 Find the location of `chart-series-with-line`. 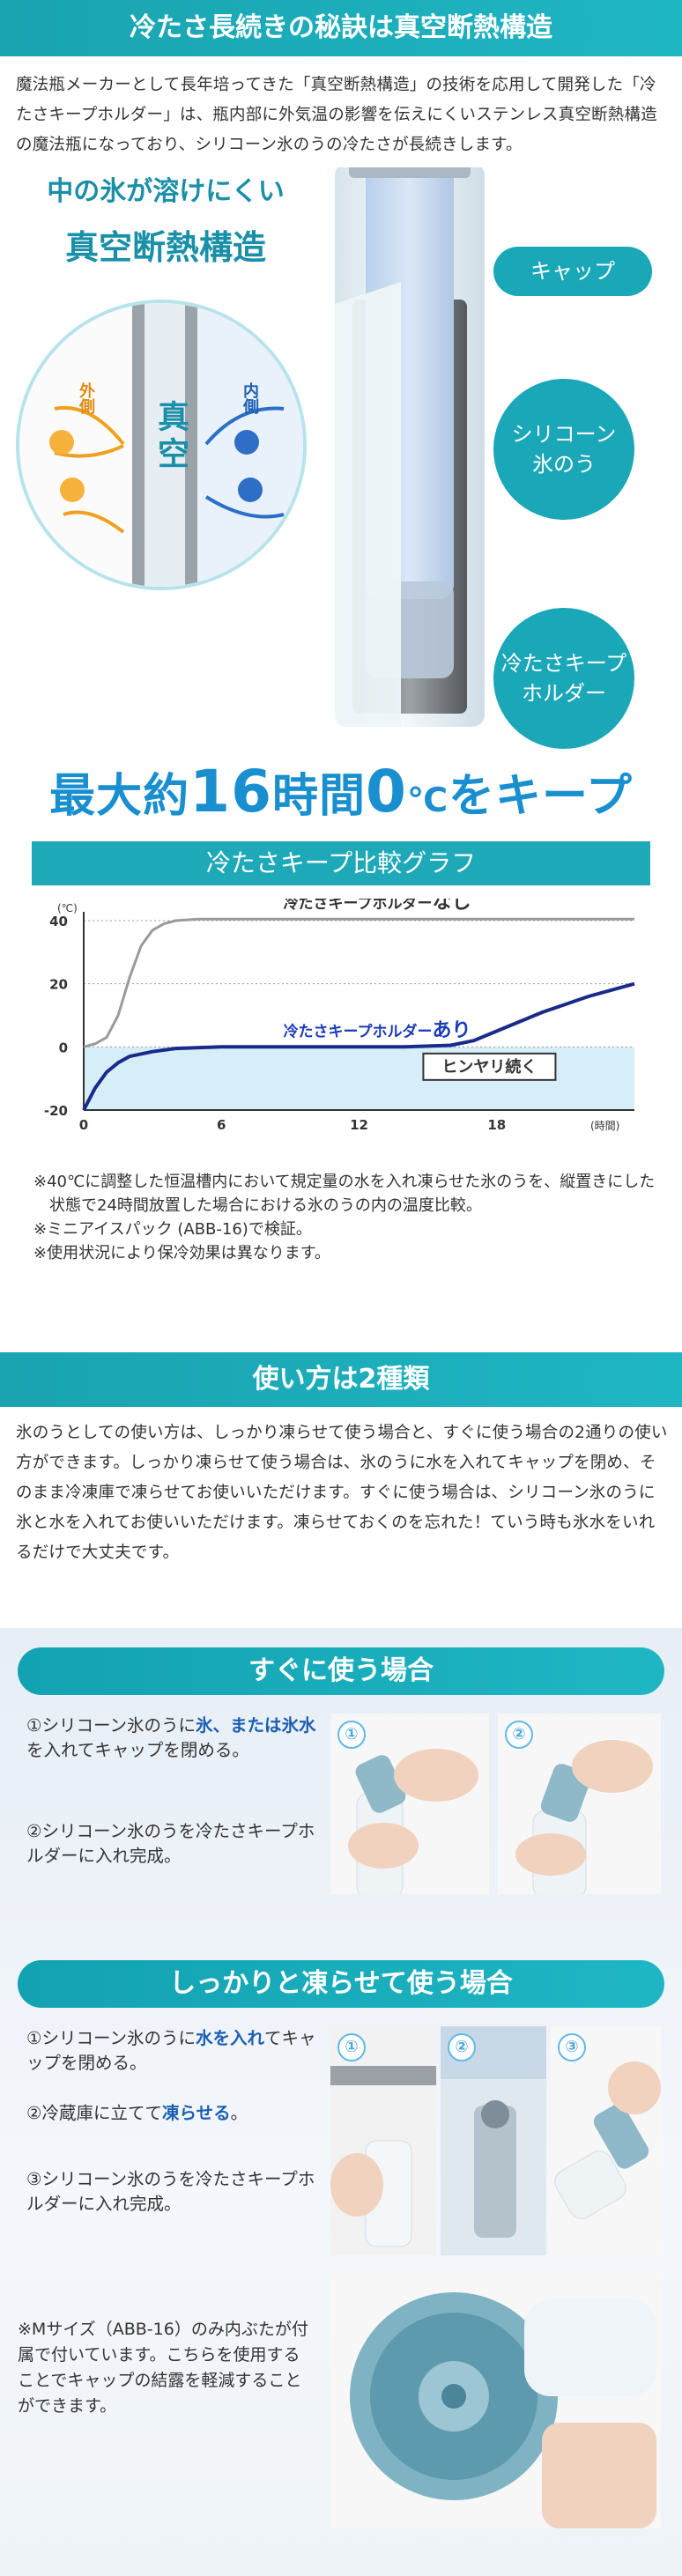

chart-series-with-line is located at coordinates (359, 1046).